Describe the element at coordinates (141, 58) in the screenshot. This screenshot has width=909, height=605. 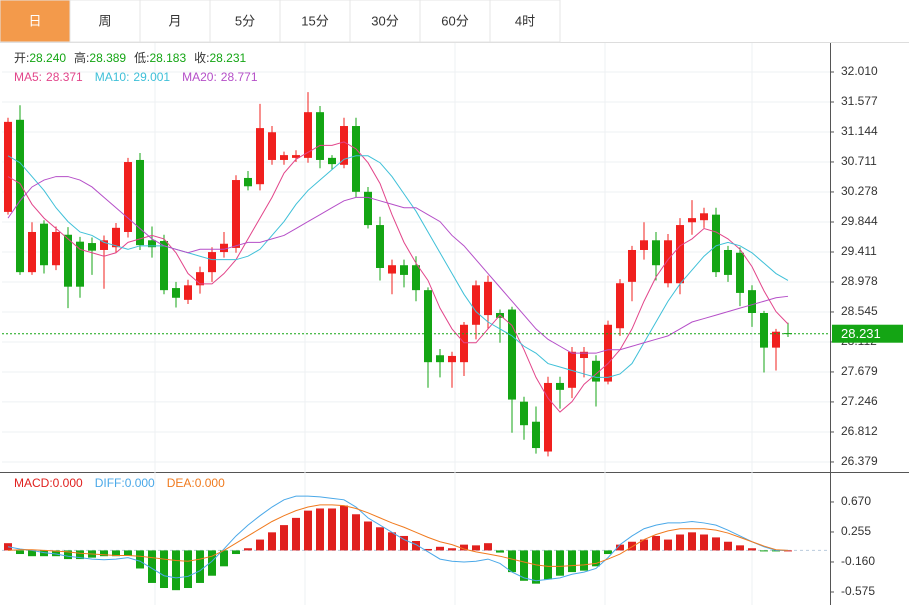
I see `summary-label: 低:` at that location.